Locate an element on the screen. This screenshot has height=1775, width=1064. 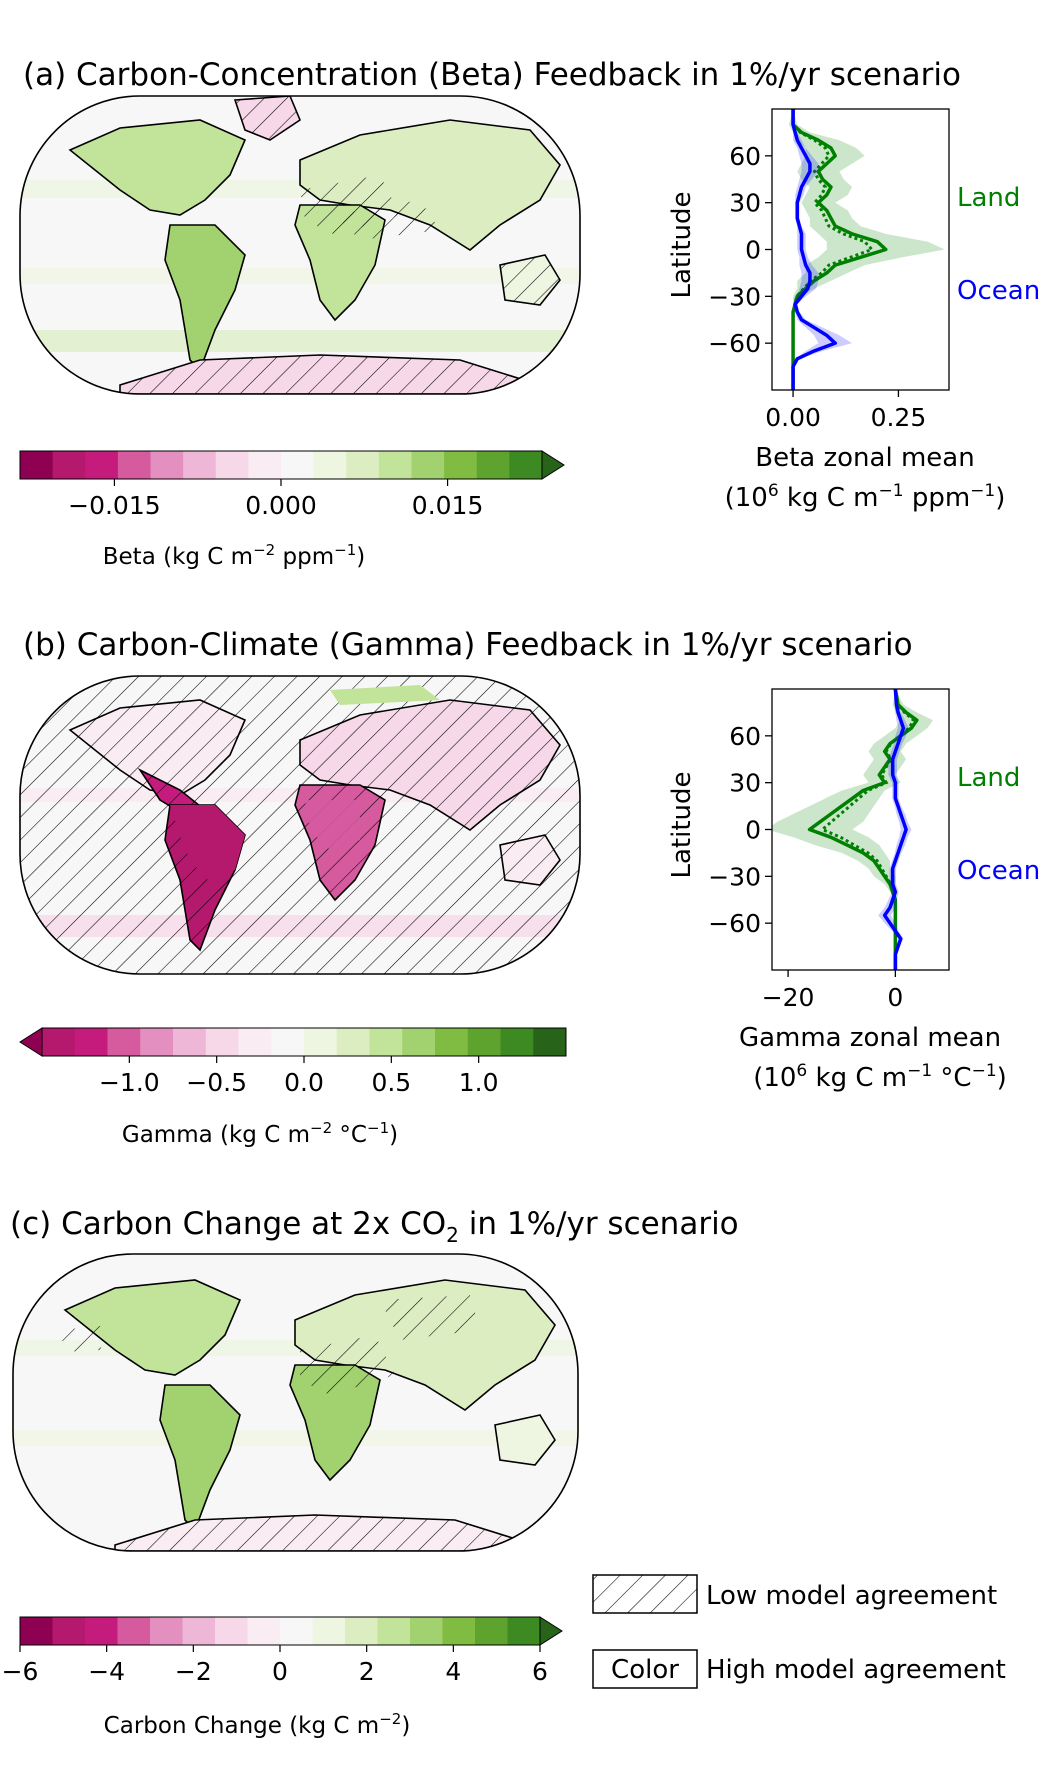
colorbar-tick-label: 4 is located at coordinates (453, 1671).